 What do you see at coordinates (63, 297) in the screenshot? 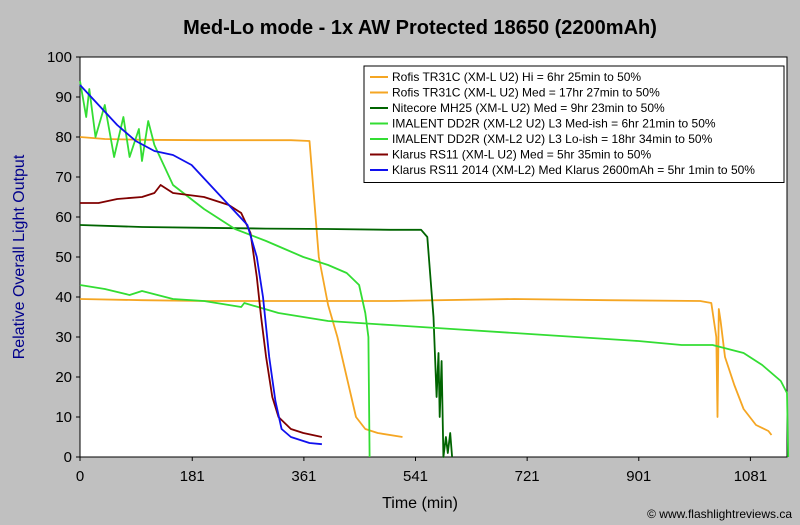
I see `y-tick-label: 40` at bounding box center [63, 297].